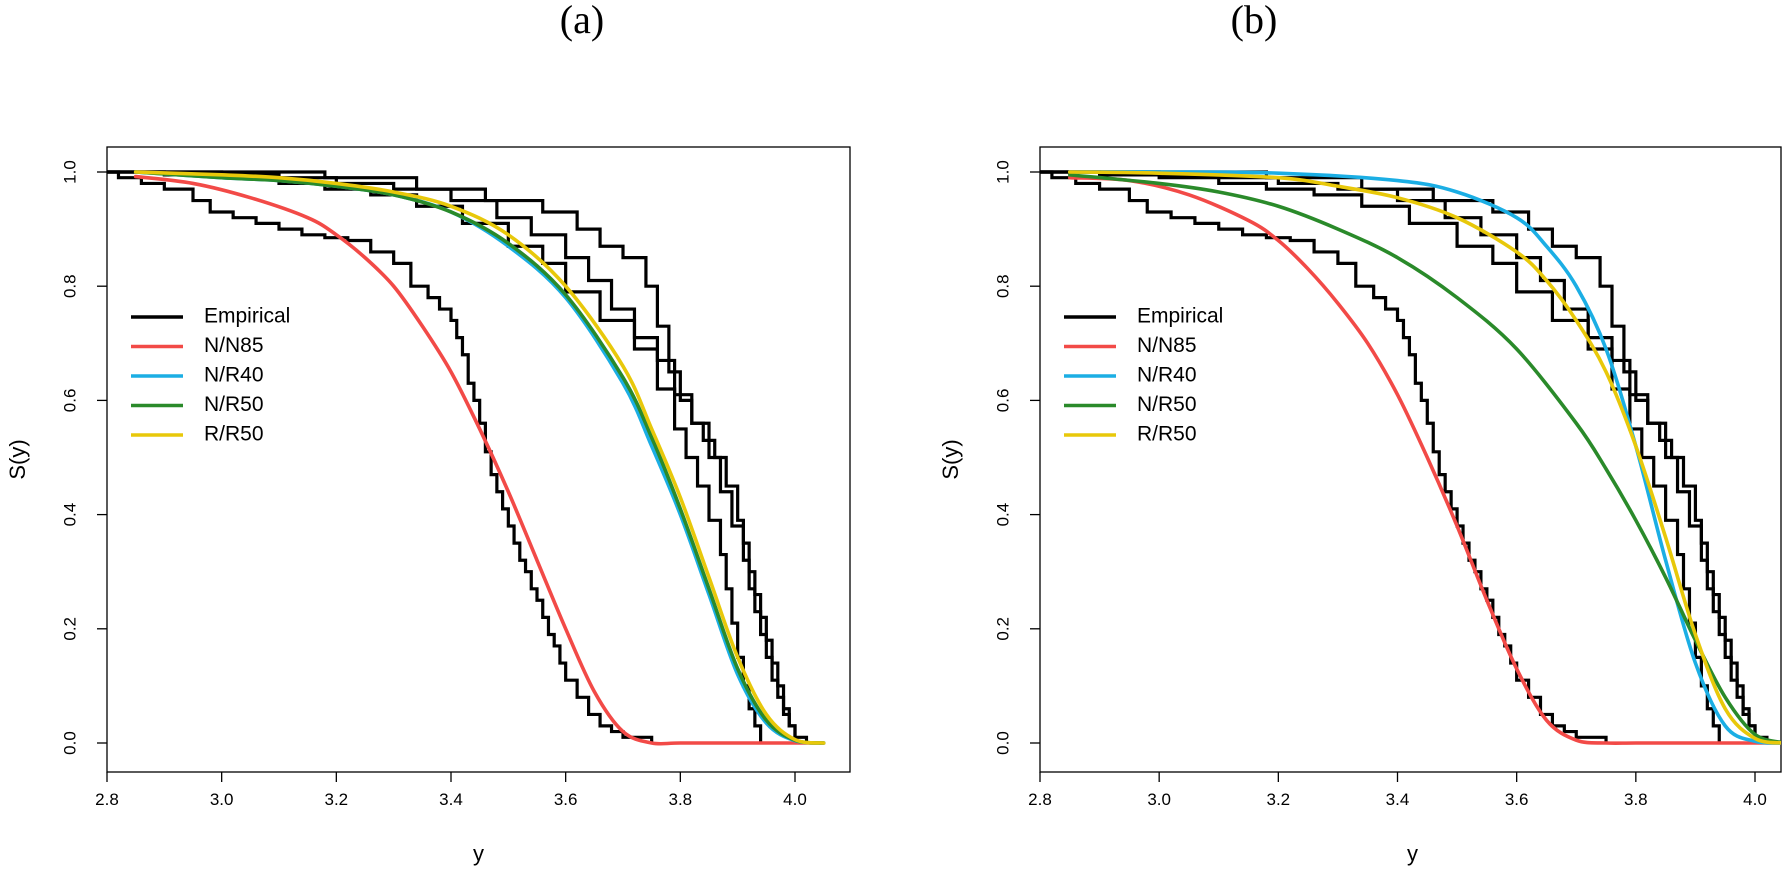 This screenshot has height=869, width=1783. What do you see at coordinates (1254, 21) in the screenshot?
I see `panel-title: (b)` at bounding box center [1254, 21].